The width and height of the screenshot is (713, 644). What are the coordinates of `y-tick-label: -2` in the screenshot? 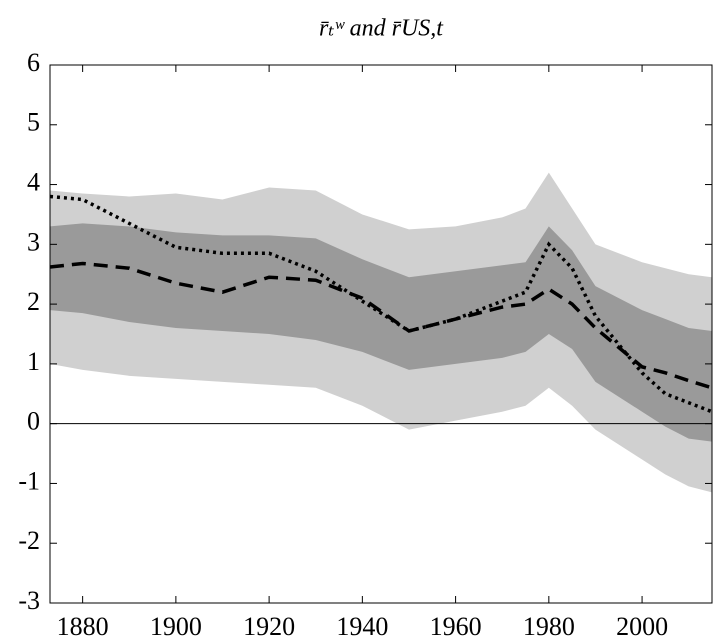 It's located at (29, 540).